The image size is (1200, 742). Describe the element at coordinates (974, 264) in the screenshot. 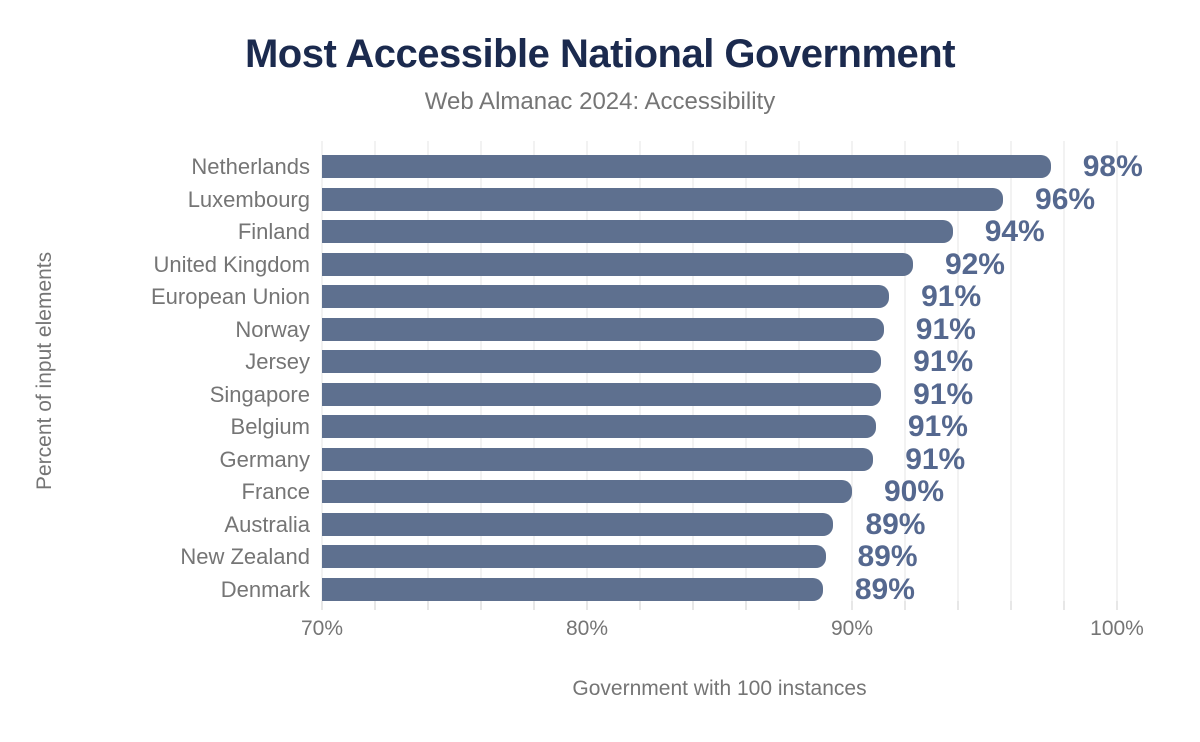

I see `value-label: 92%` at that location.